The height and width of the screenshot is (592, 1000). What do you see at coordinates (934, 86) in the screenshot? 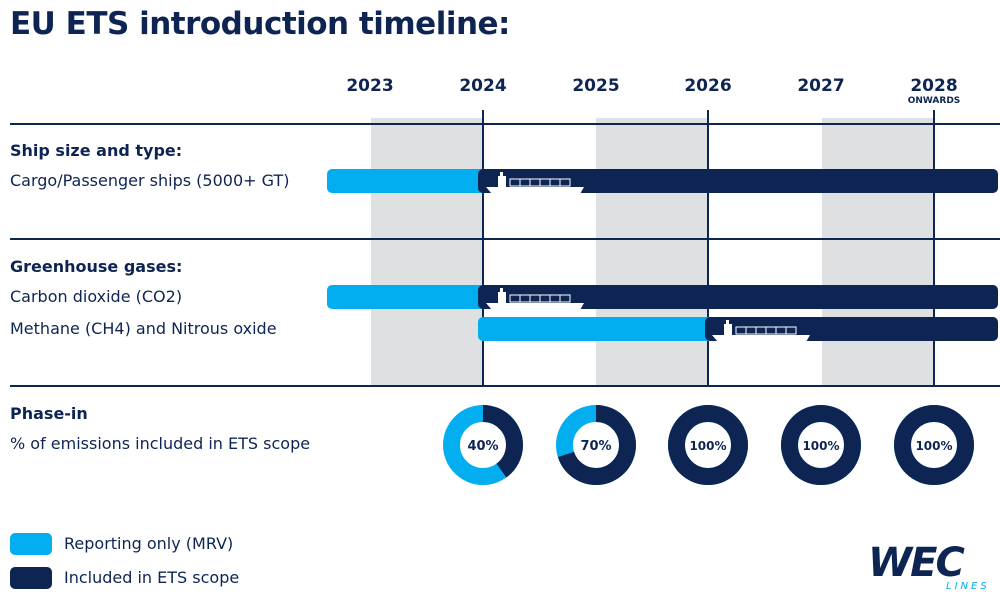
I see `year-2028: 2028` at bounding box center [934, 86].